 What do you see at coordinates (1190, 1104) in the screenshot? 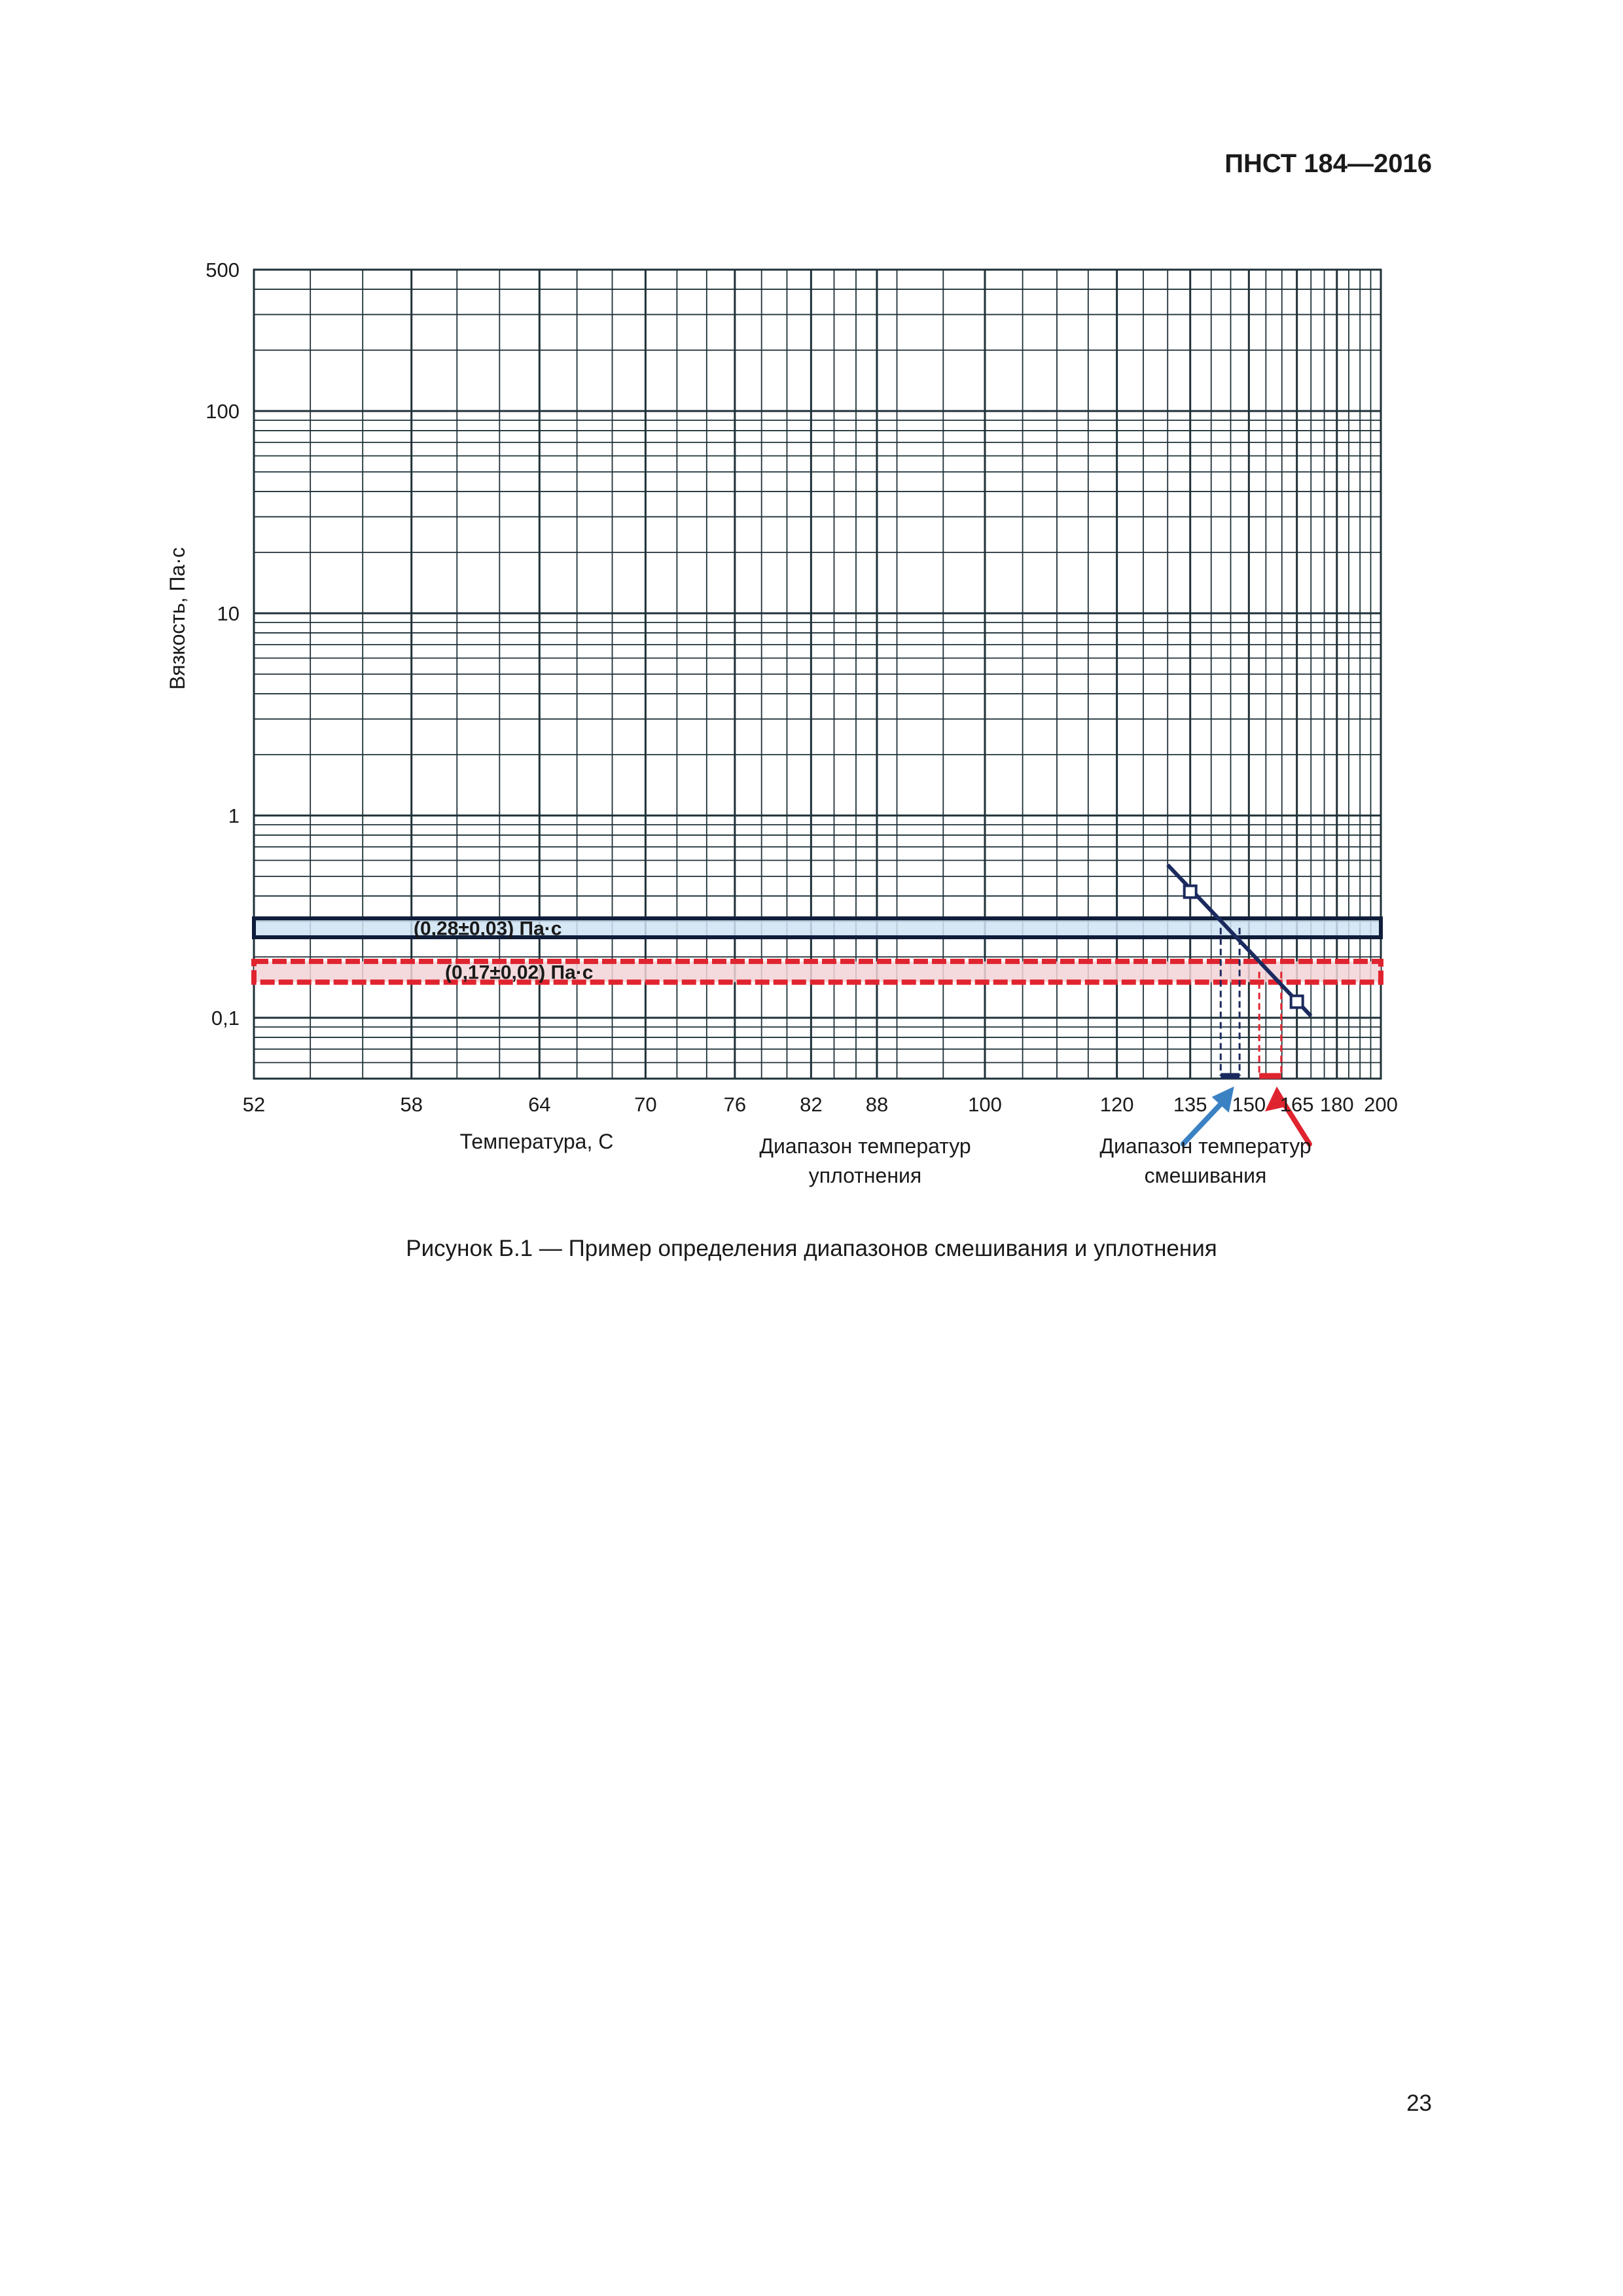
I see `x-tick-label: 135` at bounding box center [1190, 1104].